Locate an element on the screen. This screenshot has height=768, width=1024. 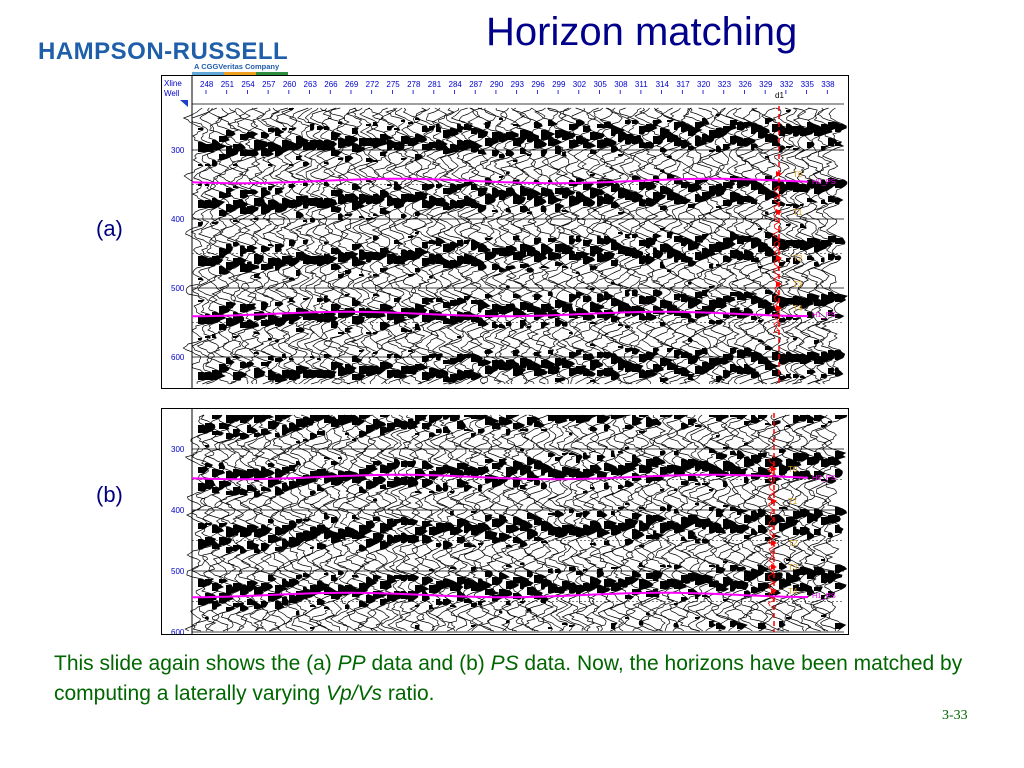
time-tick-label: 400 is located at coordinates (178, 219).